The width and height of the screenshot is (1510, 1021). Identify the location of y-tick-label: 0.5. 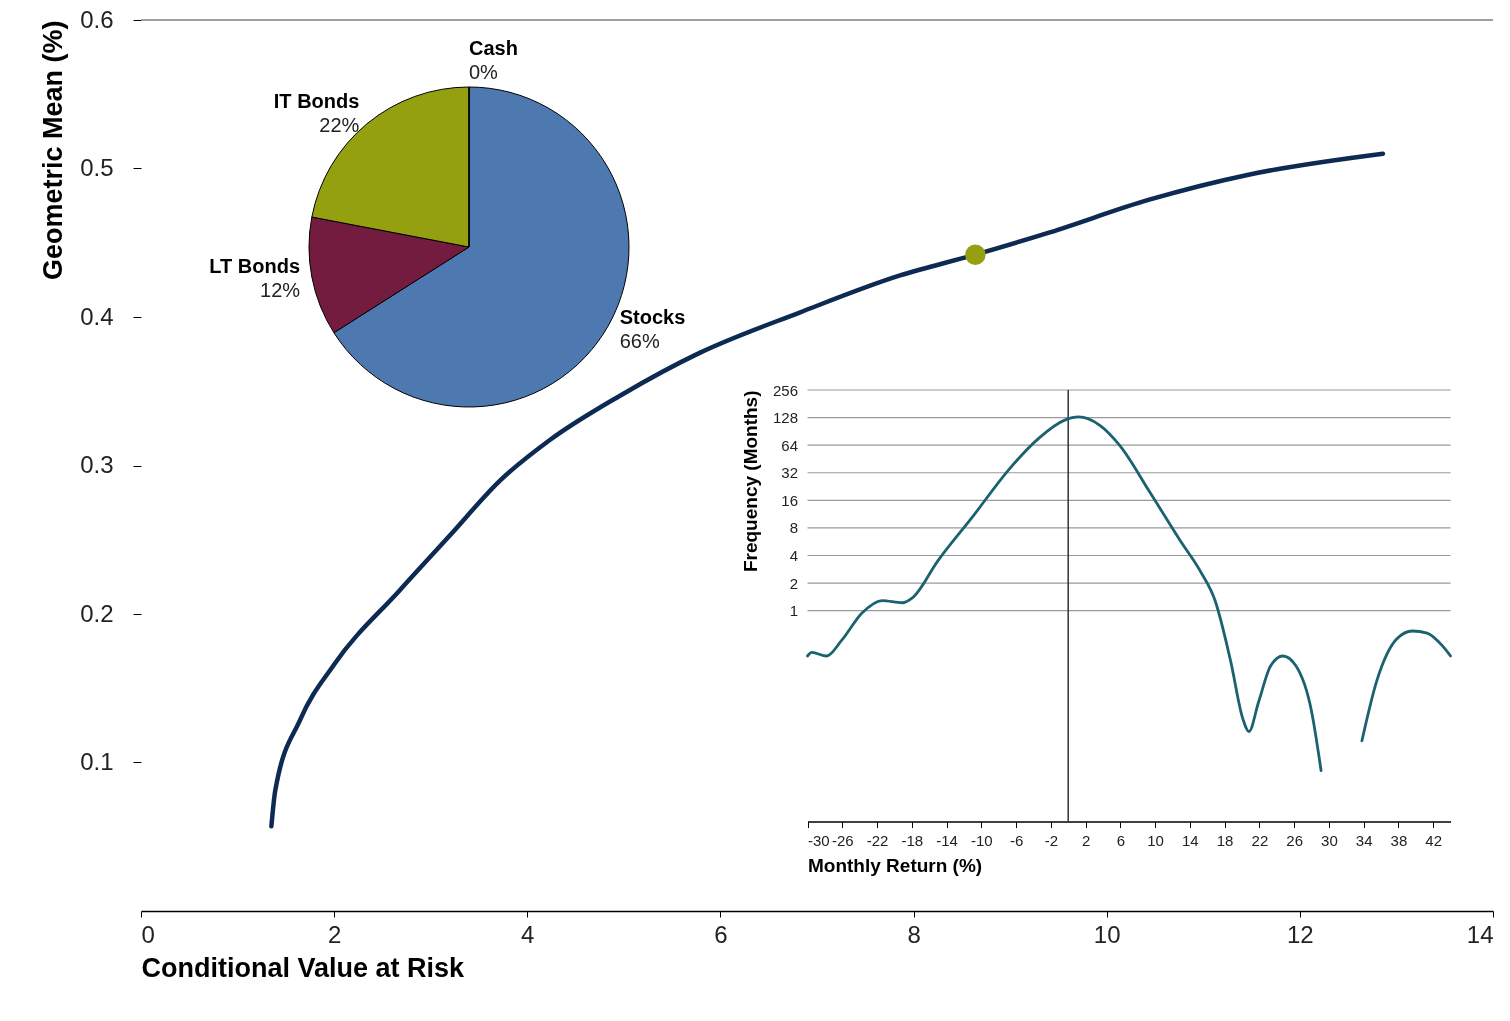
(97, 167).